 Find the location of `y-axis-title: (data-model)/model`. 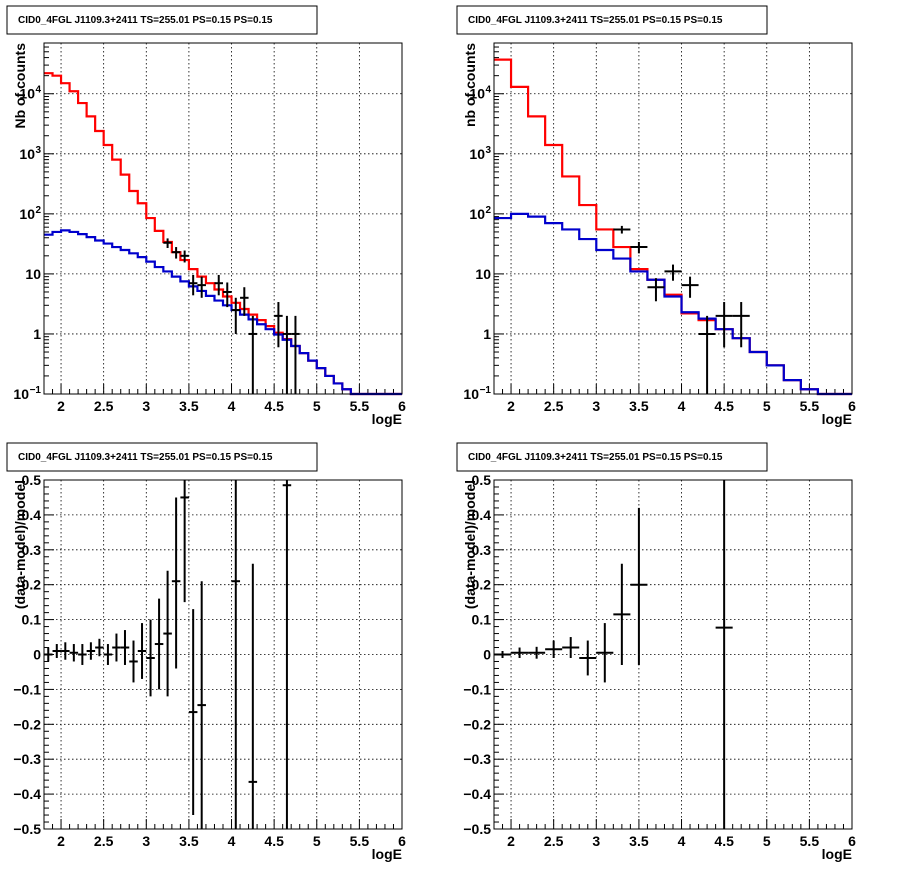

y-axis-title: (data-model)/model is located at coordinates (20, 544).